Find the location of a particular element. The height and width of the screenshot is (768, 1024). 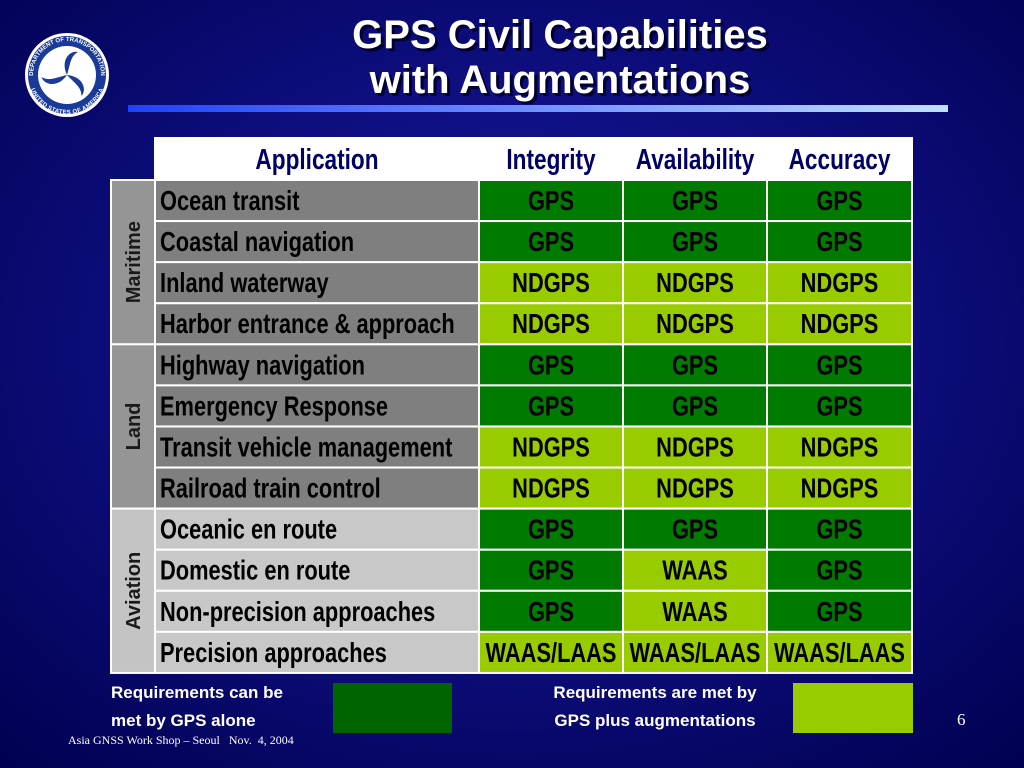

header-cell is located at coordinates (695, 159).